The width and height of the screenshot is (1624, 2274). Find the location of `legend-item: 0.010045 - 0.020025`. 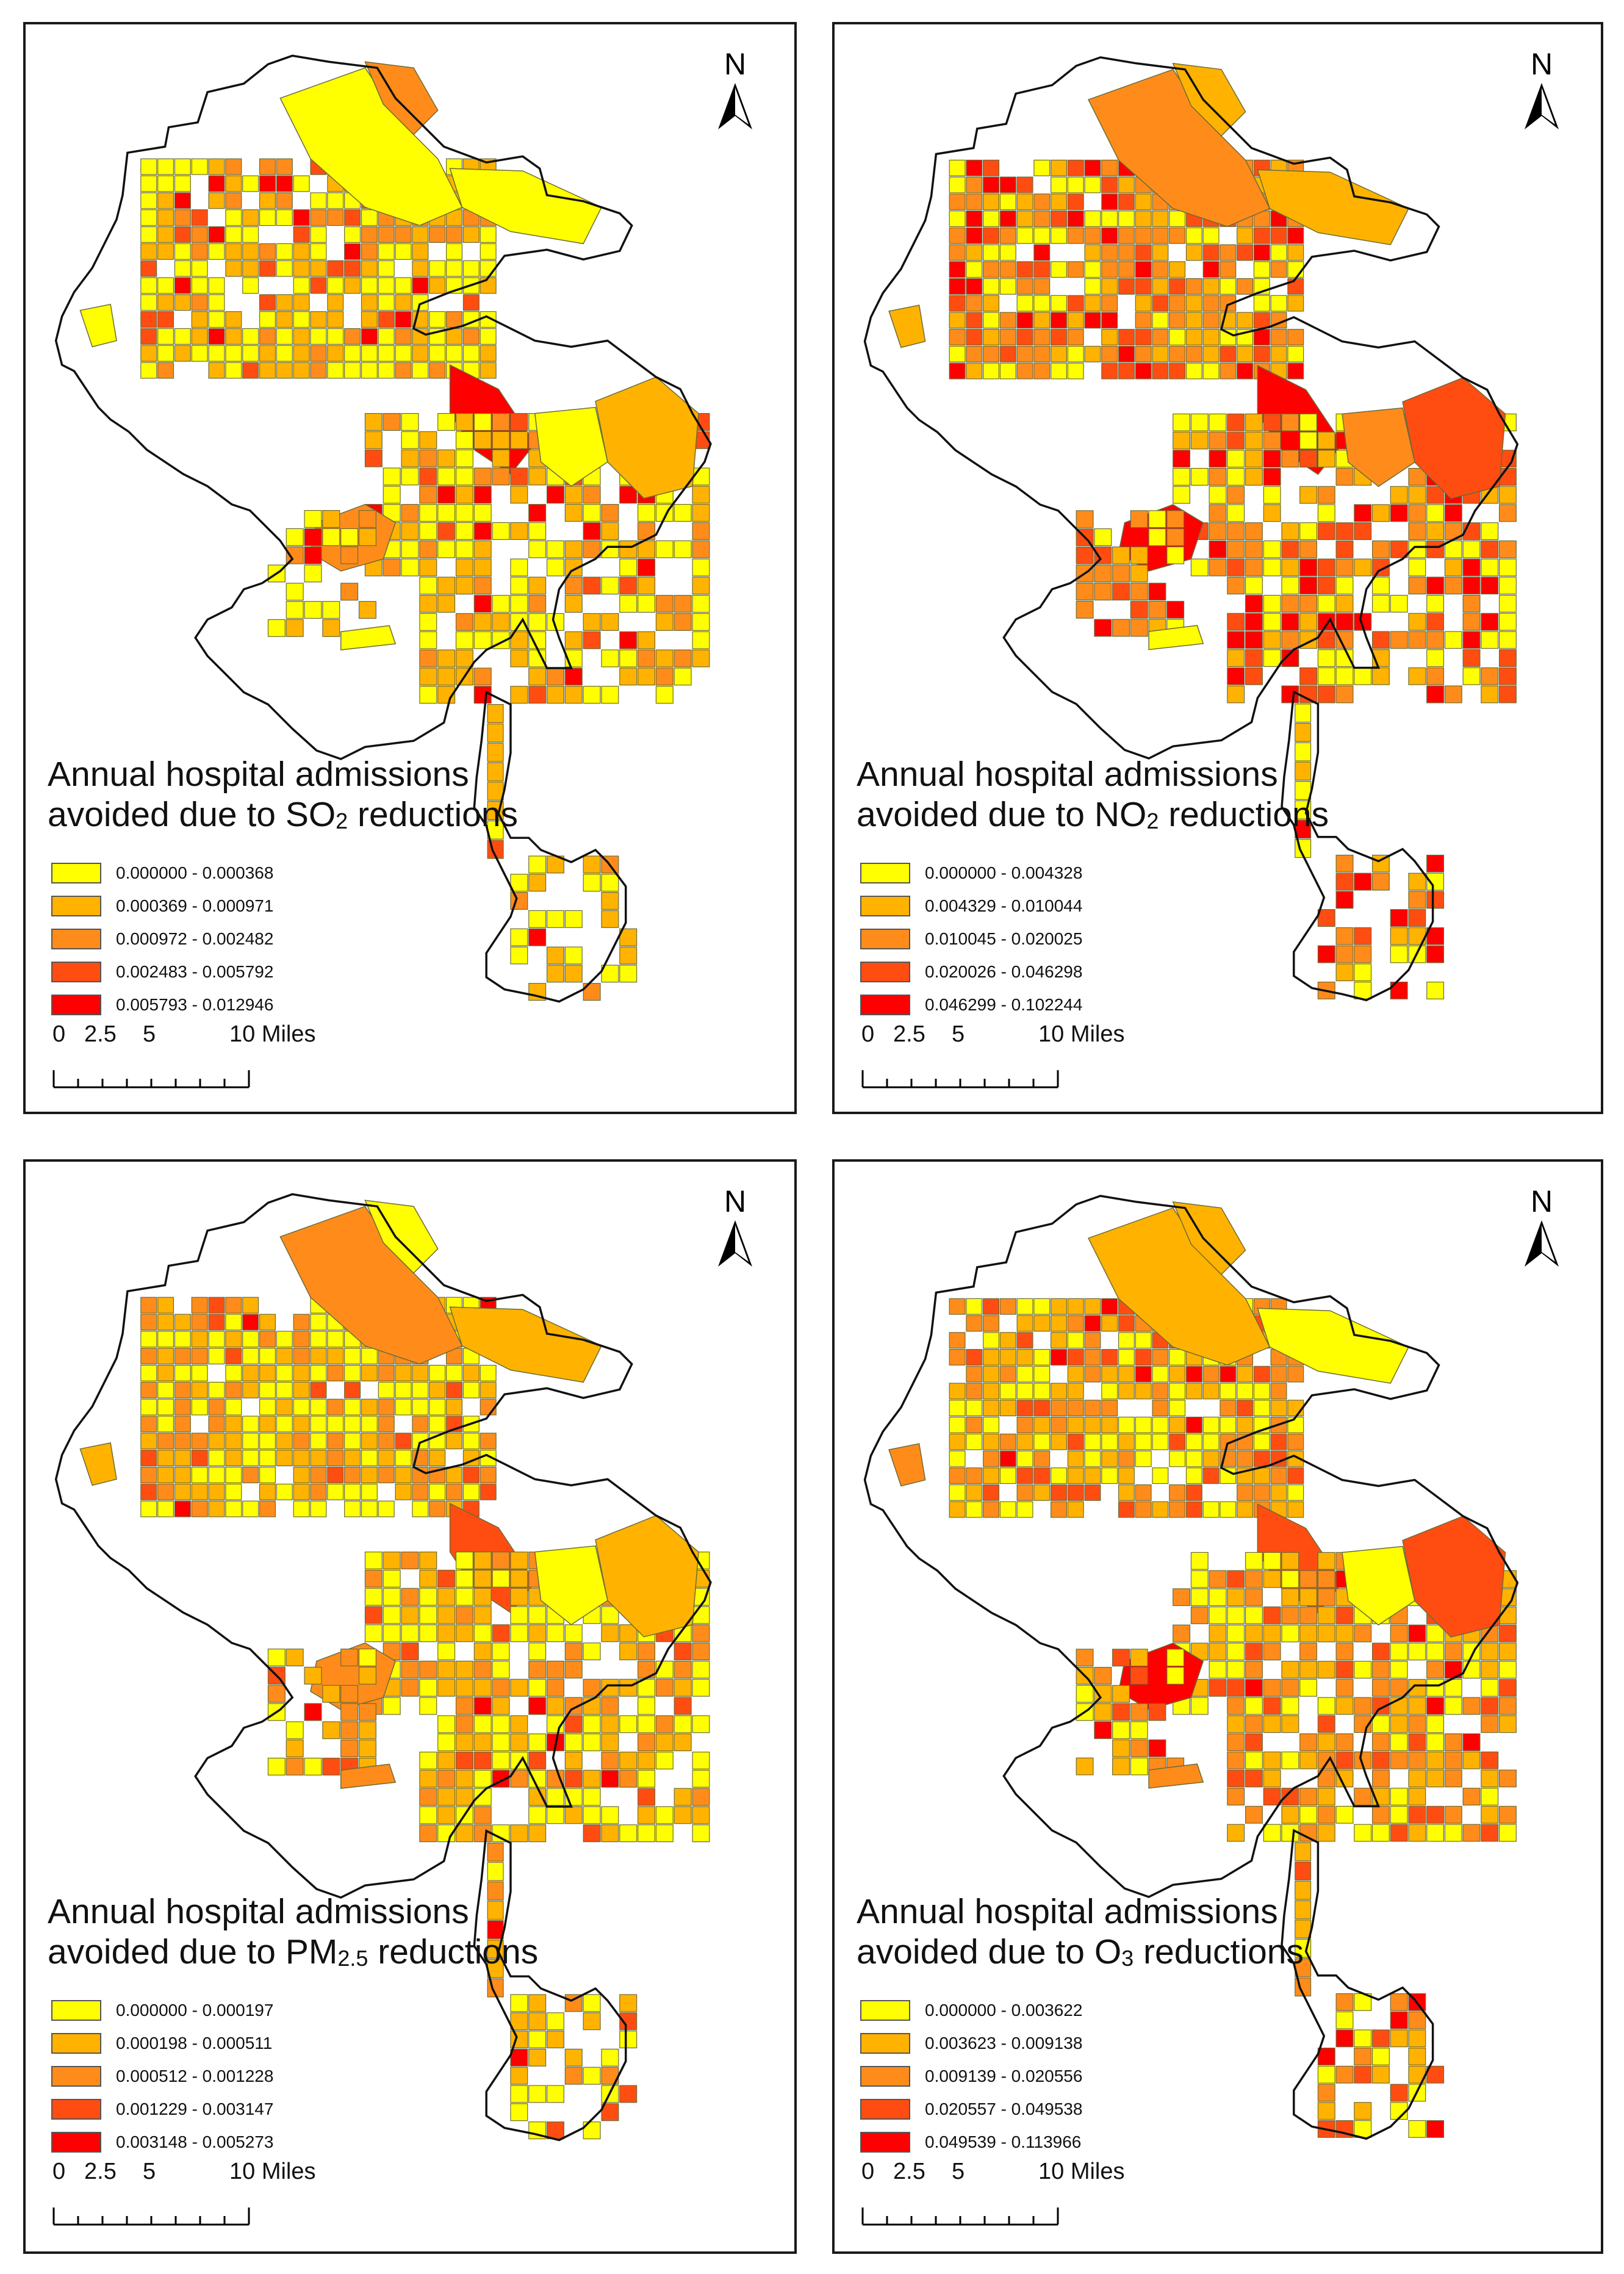

legend-item: 0.010045 - 0.020025 is located at coordinates (971, 939).